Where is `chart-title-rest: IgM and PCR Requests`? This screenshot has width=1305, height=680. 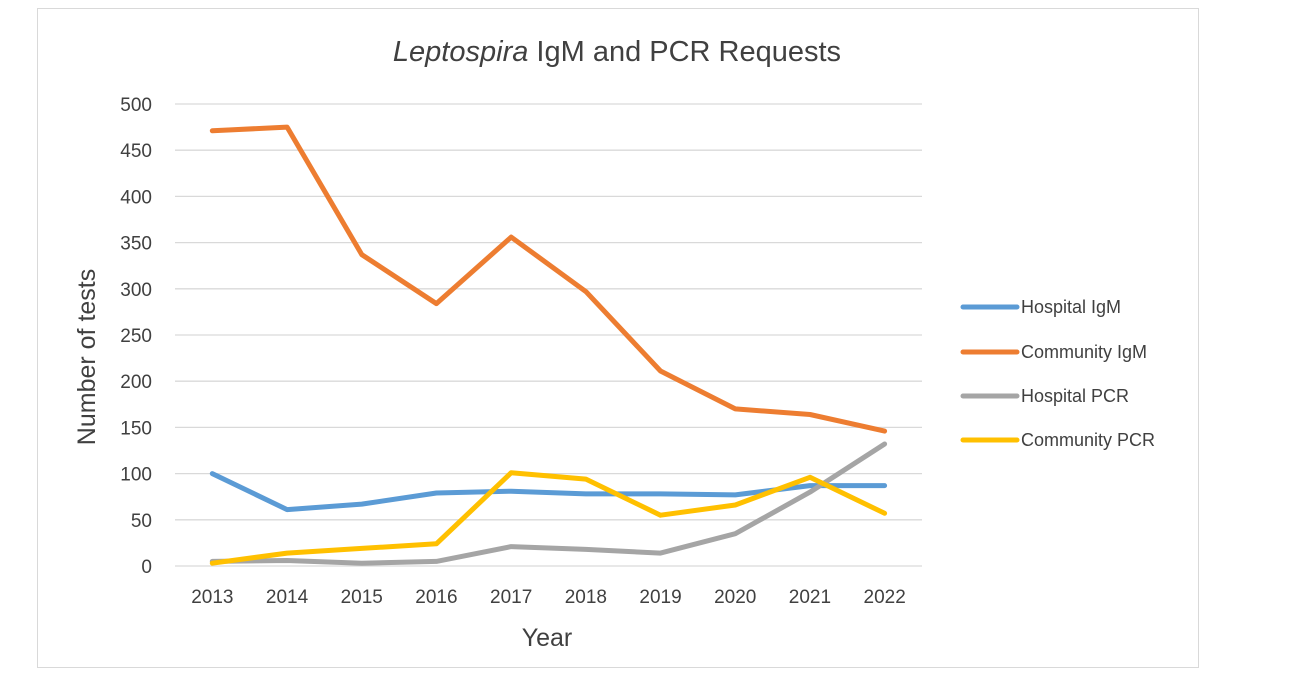
chart-title-rest: IgM and PCR Requests is located at coordinates (684, 52).